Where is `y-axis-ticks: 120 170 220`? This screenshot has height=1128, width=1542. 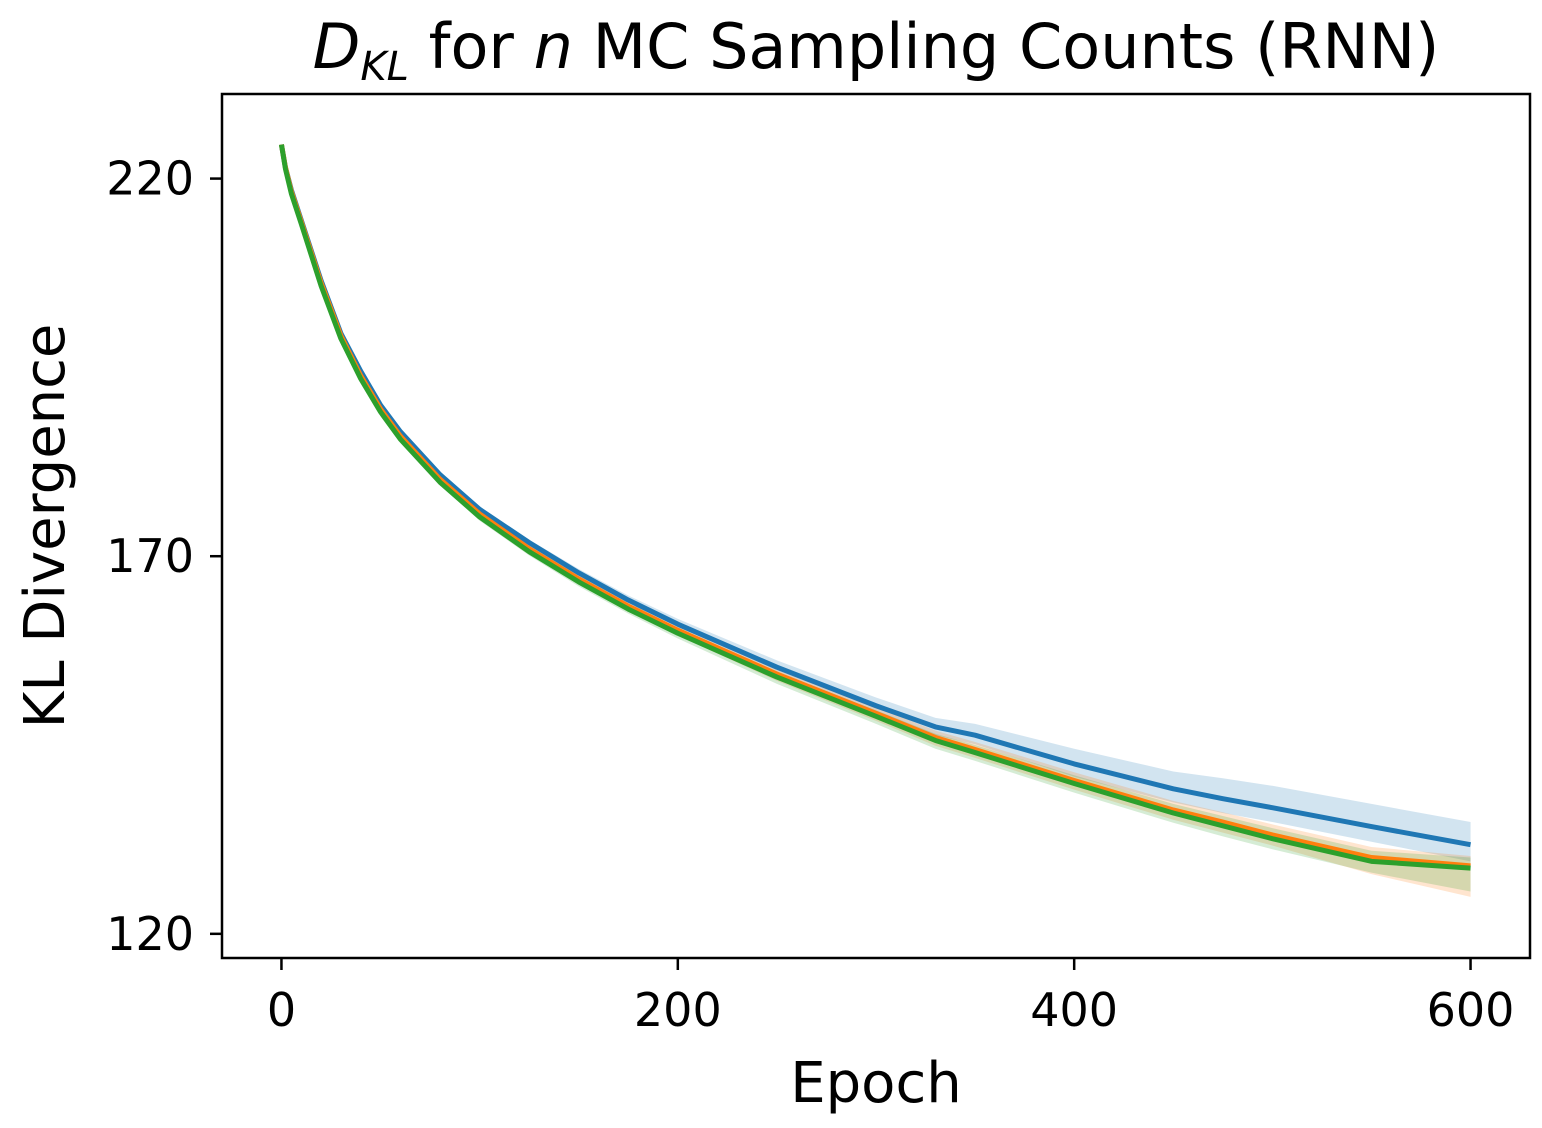 y-axis-ticks: 120 170 220 is located at coordinates (164, 556).